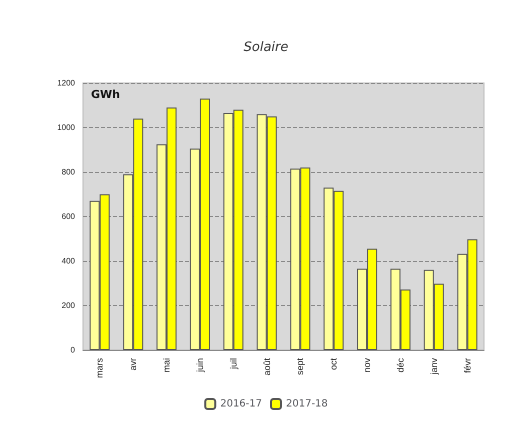 This screenshot has height=443, width=532. What do you see at coordinates (333, 364) in the screenshot?
I see `x-tick-label: oct` at bounding box center [333, 364].